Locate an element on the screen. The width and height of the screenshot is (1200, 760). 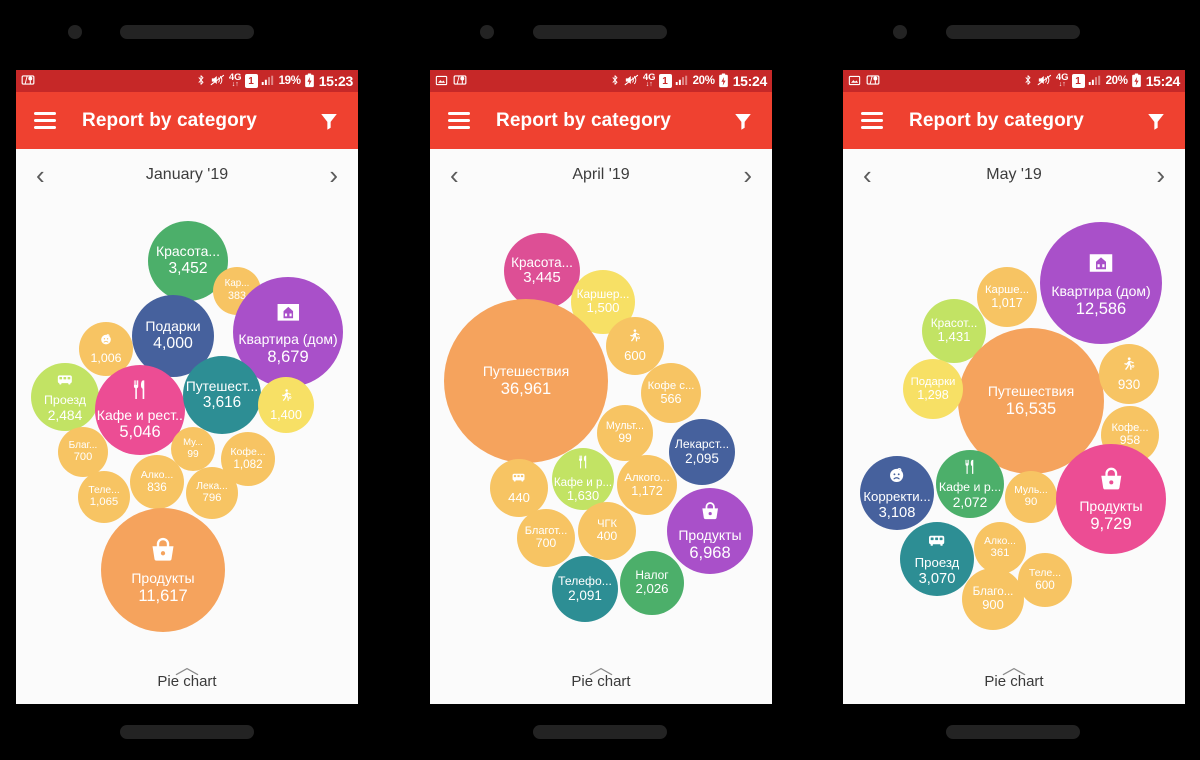
home-indicator is located at coordinates (1013, 732).